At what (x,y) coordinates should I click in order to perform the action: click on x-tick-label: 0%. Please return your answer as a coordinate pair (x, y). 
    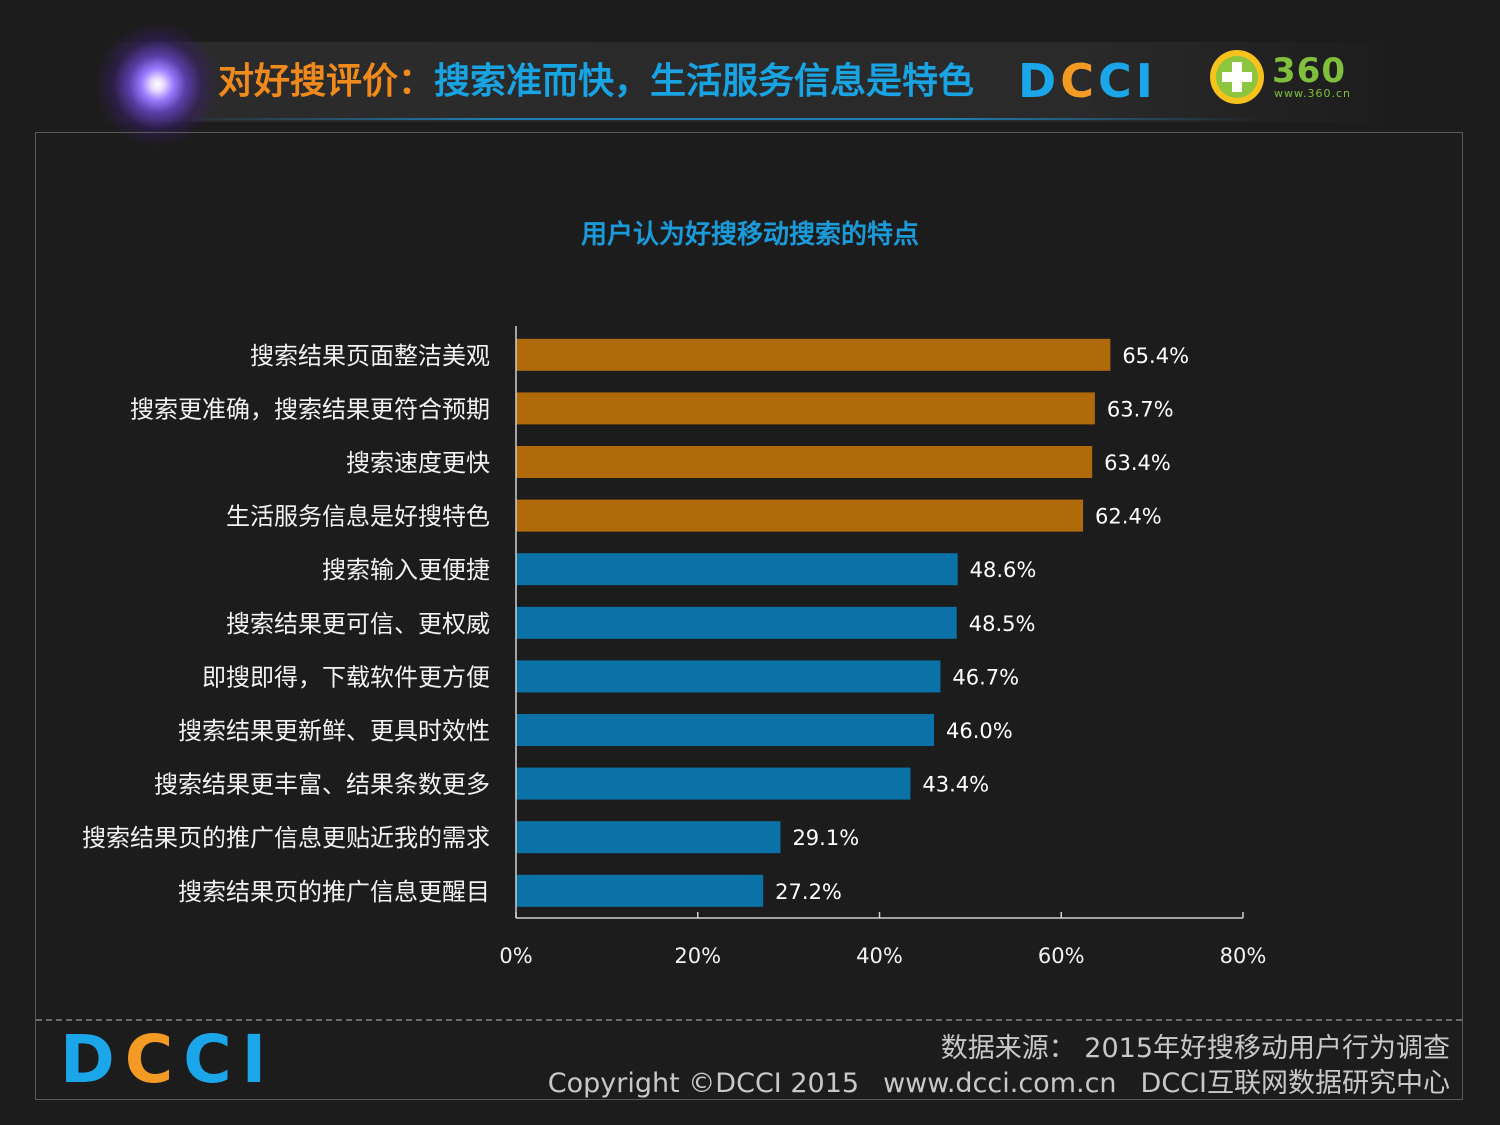
    Looking at the image, I should click on (515, 956).